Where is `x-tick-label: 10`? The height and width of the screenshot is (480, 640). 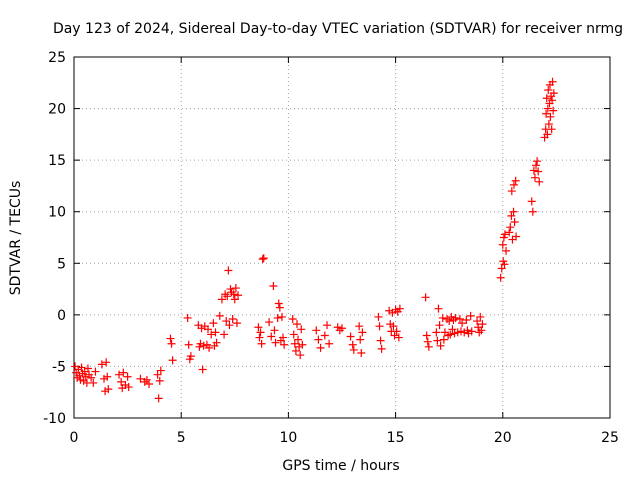
x-tick-label: 10 is located at coordinates (288, 438).